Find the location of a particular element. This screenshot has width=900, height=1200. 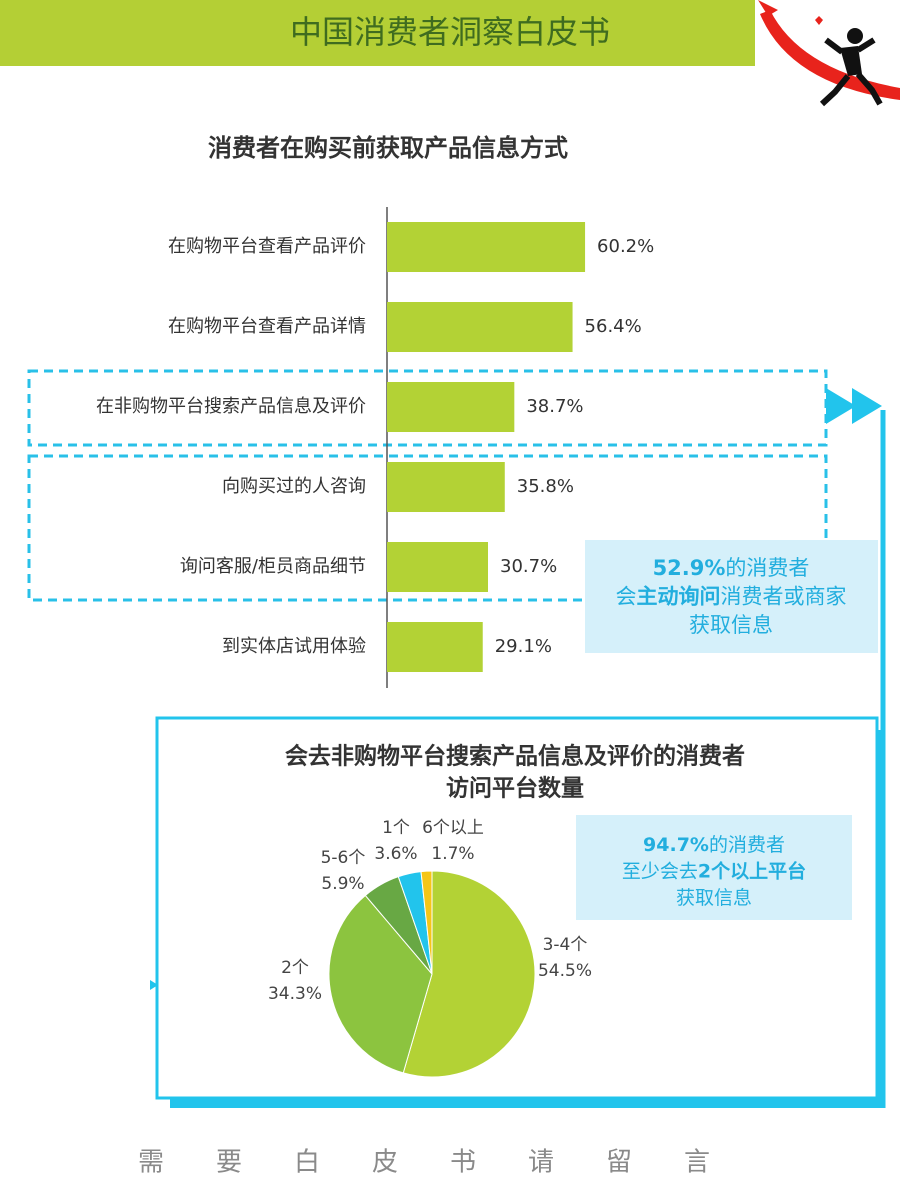

callout-run: 52.9% is located at coordinates (689, 568).